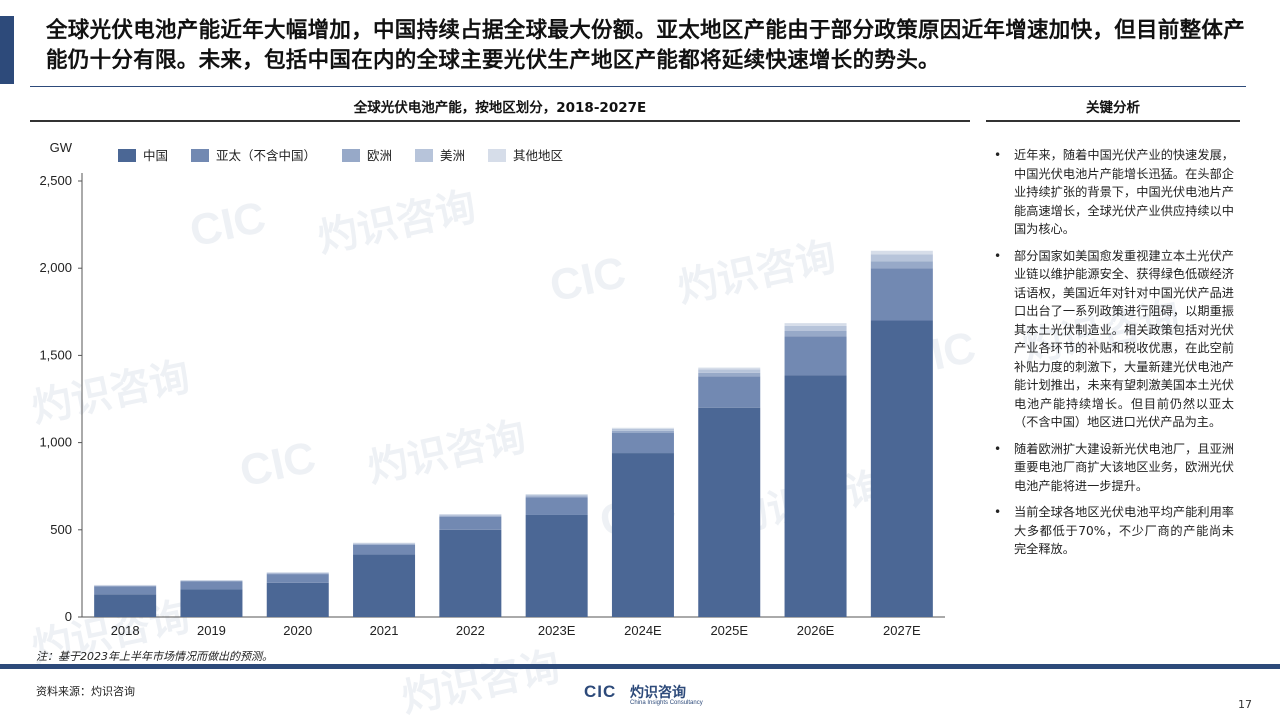 This screenshot has width=1280, height=724. Describe the element at coordinates (729, 630) in the screenshot. I see `x-tick-label: 2025E` at that location.